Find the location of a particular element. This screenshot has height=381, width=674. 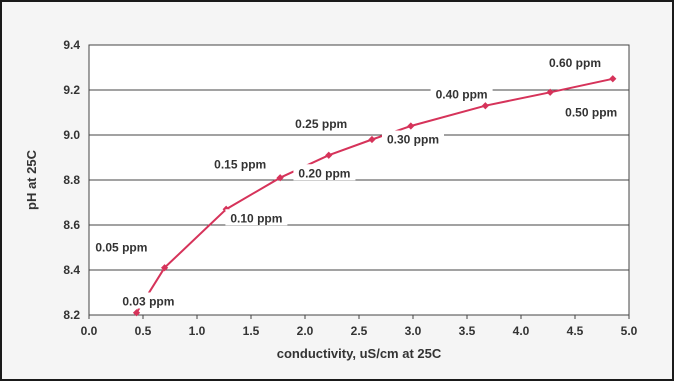

y-axis-ticks: 8.2 8.4 8.6 8.8 9.0 9.2 9.4 is located at coordinates (71, 180).